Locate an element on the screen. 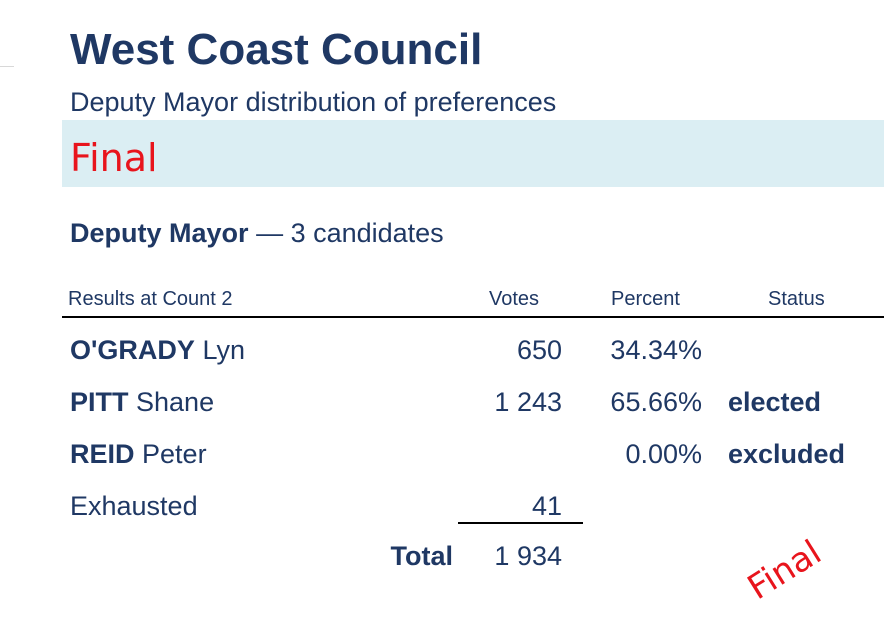 The image size is (885, 644). exhausted-votes: 41 is located at coordinates (546, 506).